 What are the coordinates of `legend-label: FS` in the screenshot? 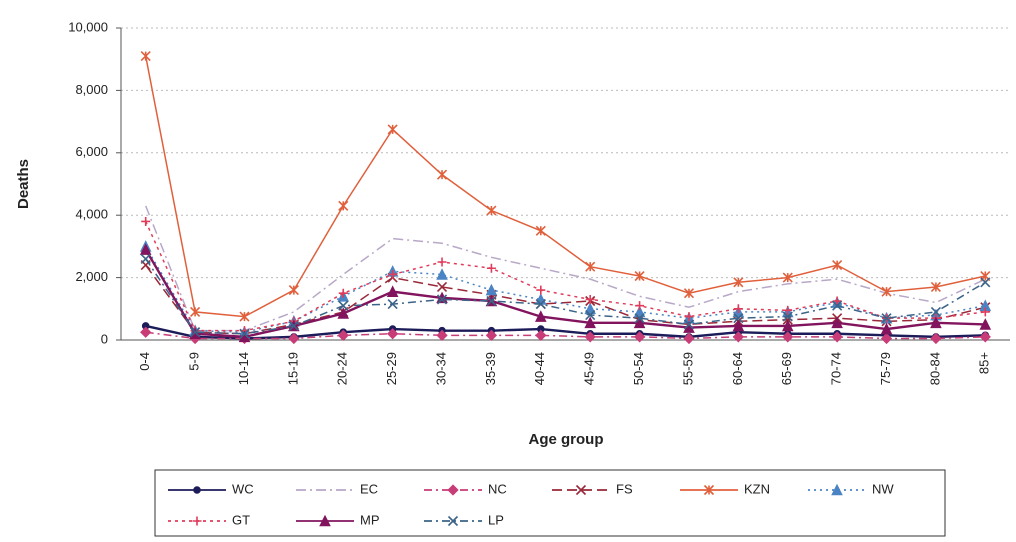 It's located at (624, 488).